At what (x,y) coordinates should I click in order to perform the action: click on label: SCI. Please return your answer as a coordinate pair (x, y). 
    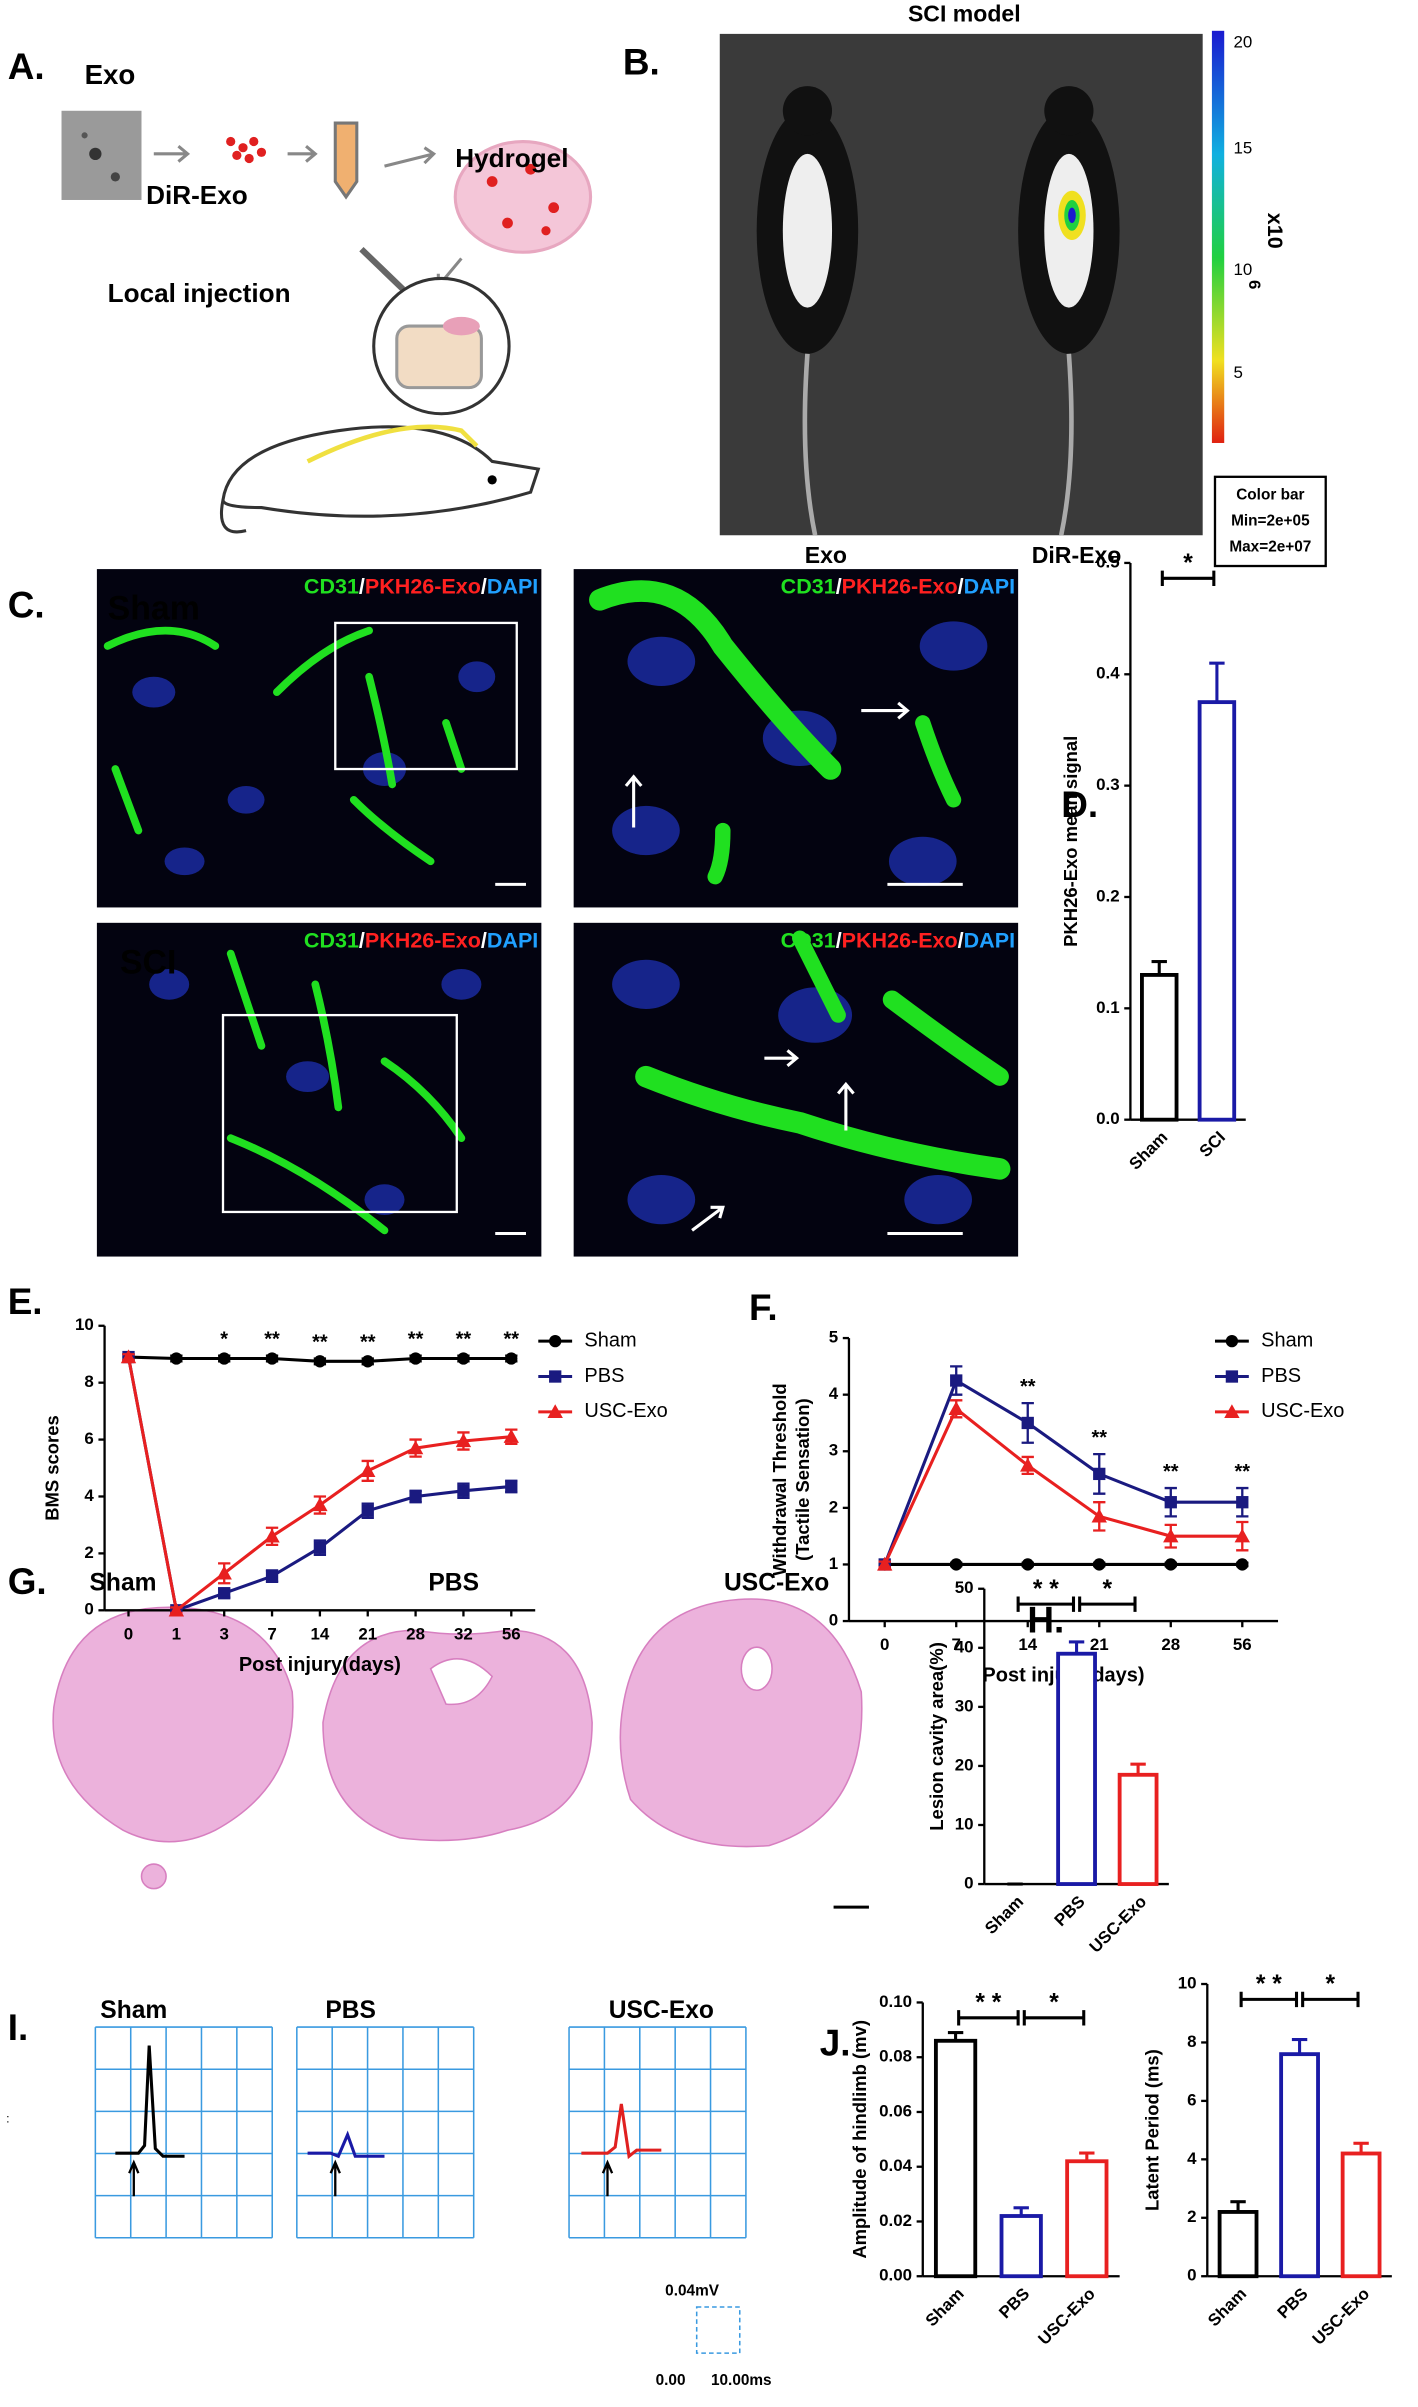
    Looking at the image, I should click on (148, 962).